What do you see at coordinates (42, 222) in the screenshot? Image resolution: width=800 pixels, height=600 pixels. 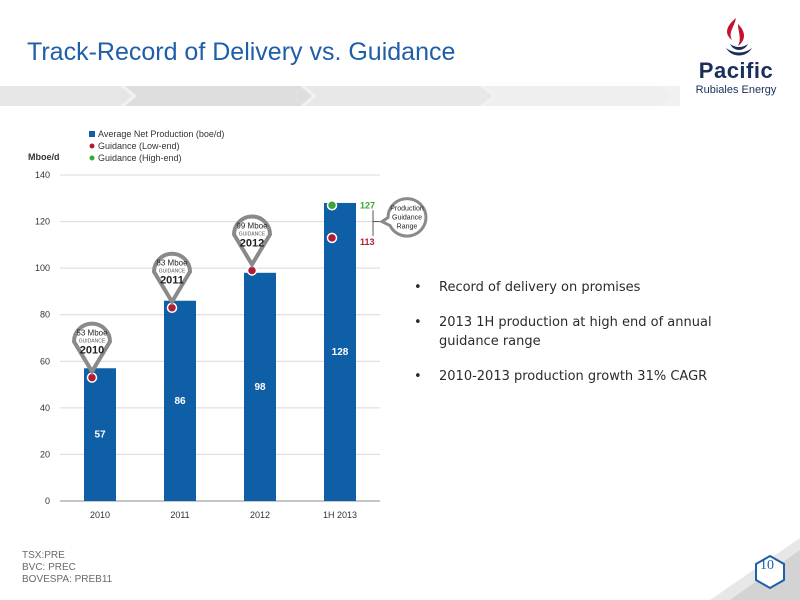 I see `y-tick-label: 120` at bounding box center [42, 222].